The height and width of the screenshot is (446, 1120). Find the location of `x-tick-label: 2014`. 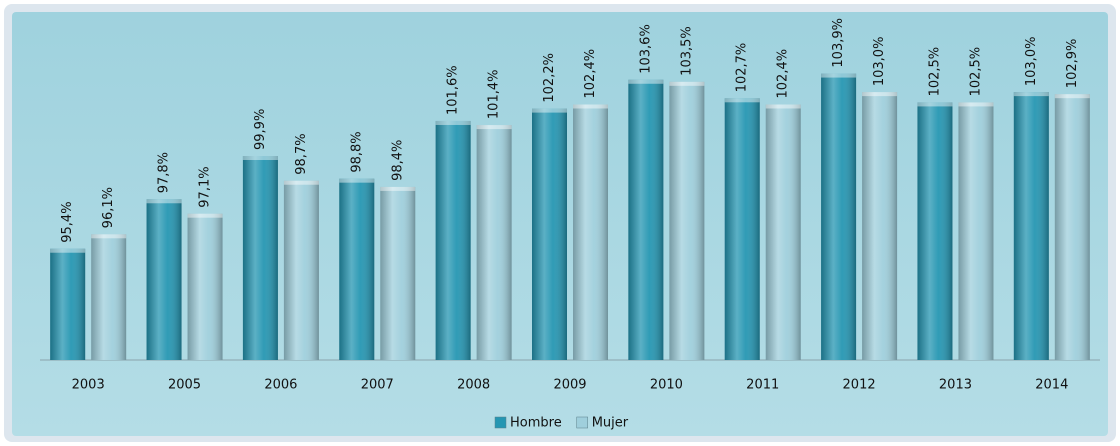

x-tick-label: 2014 is located at coordinates (1051, 385).